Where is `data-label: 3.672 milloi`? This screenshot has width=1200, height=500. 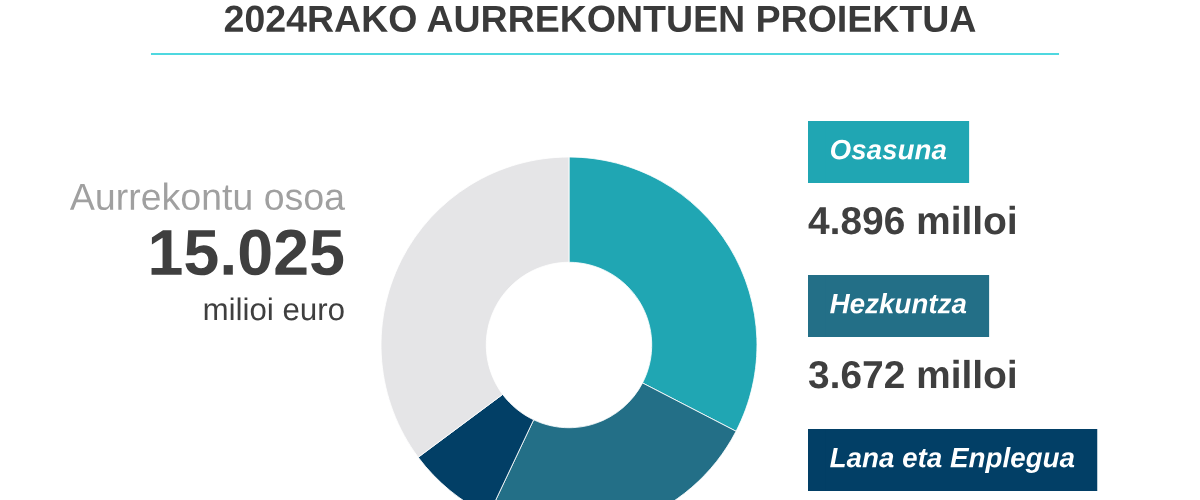
data-label: 3.672 milloi is located at coordinates (911, 374).